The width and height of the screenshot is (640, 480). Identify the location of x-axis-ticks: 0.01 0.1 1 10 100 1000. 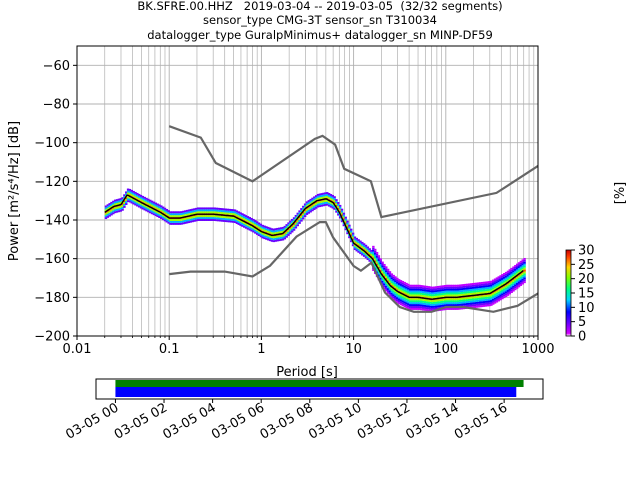
(309, 346).